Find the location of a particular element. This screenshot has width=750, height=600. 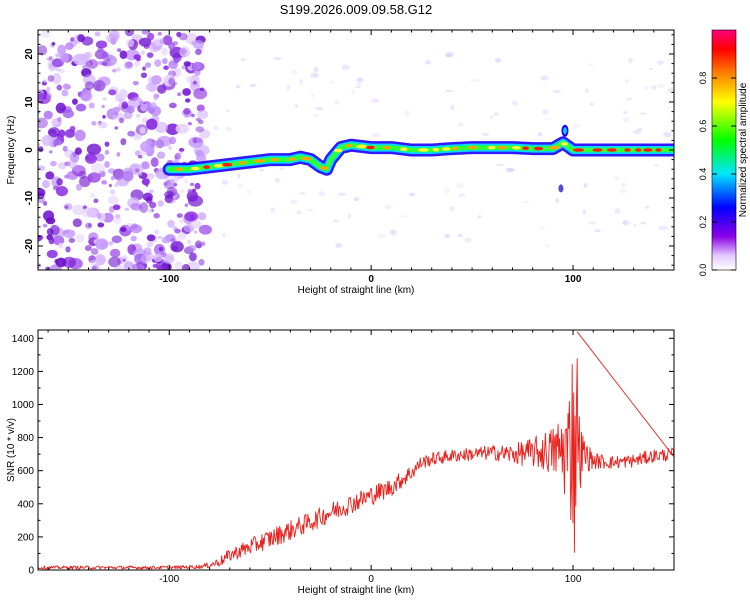

x-tick-label: 100 is located at coordinates (573, 279).